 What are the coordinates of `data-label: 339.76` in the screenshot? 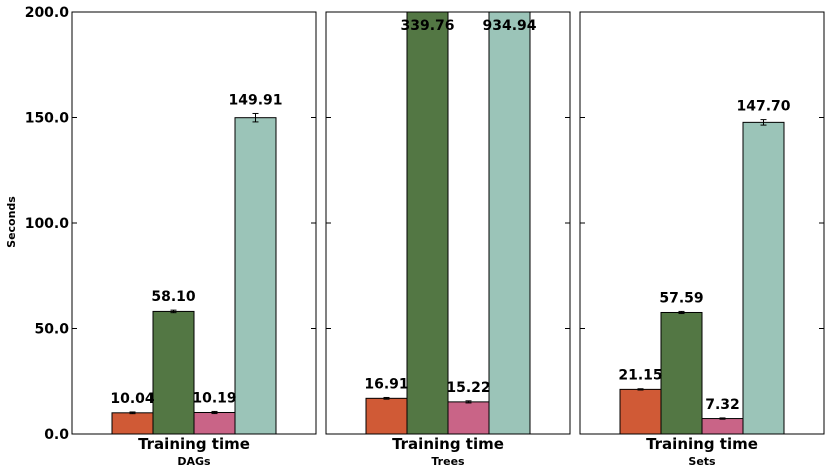 It's located at (427, 26).